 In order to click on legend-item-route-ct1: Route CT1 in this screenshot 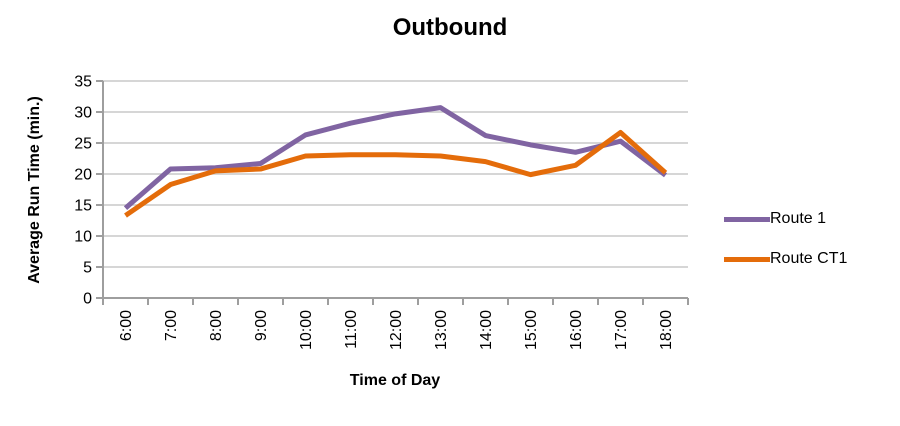, I will do `click(785, 259)`.